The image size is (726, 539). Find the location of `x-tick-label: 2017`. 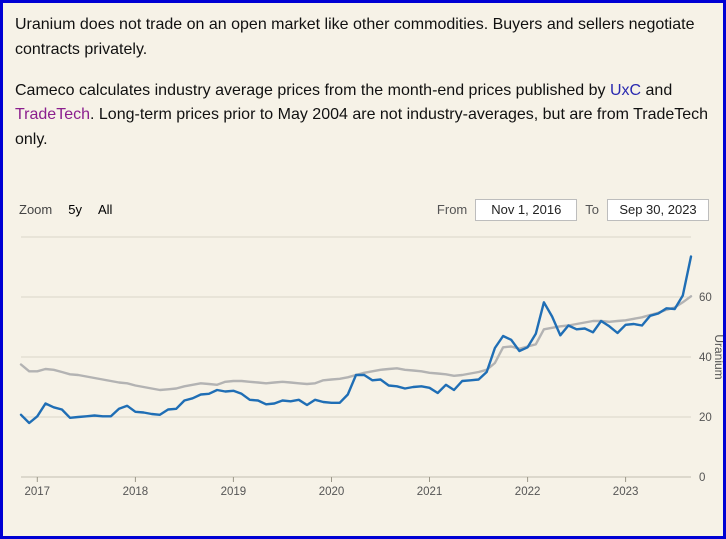

x-tick-label: 2017 is located at coordinates (38, 492).